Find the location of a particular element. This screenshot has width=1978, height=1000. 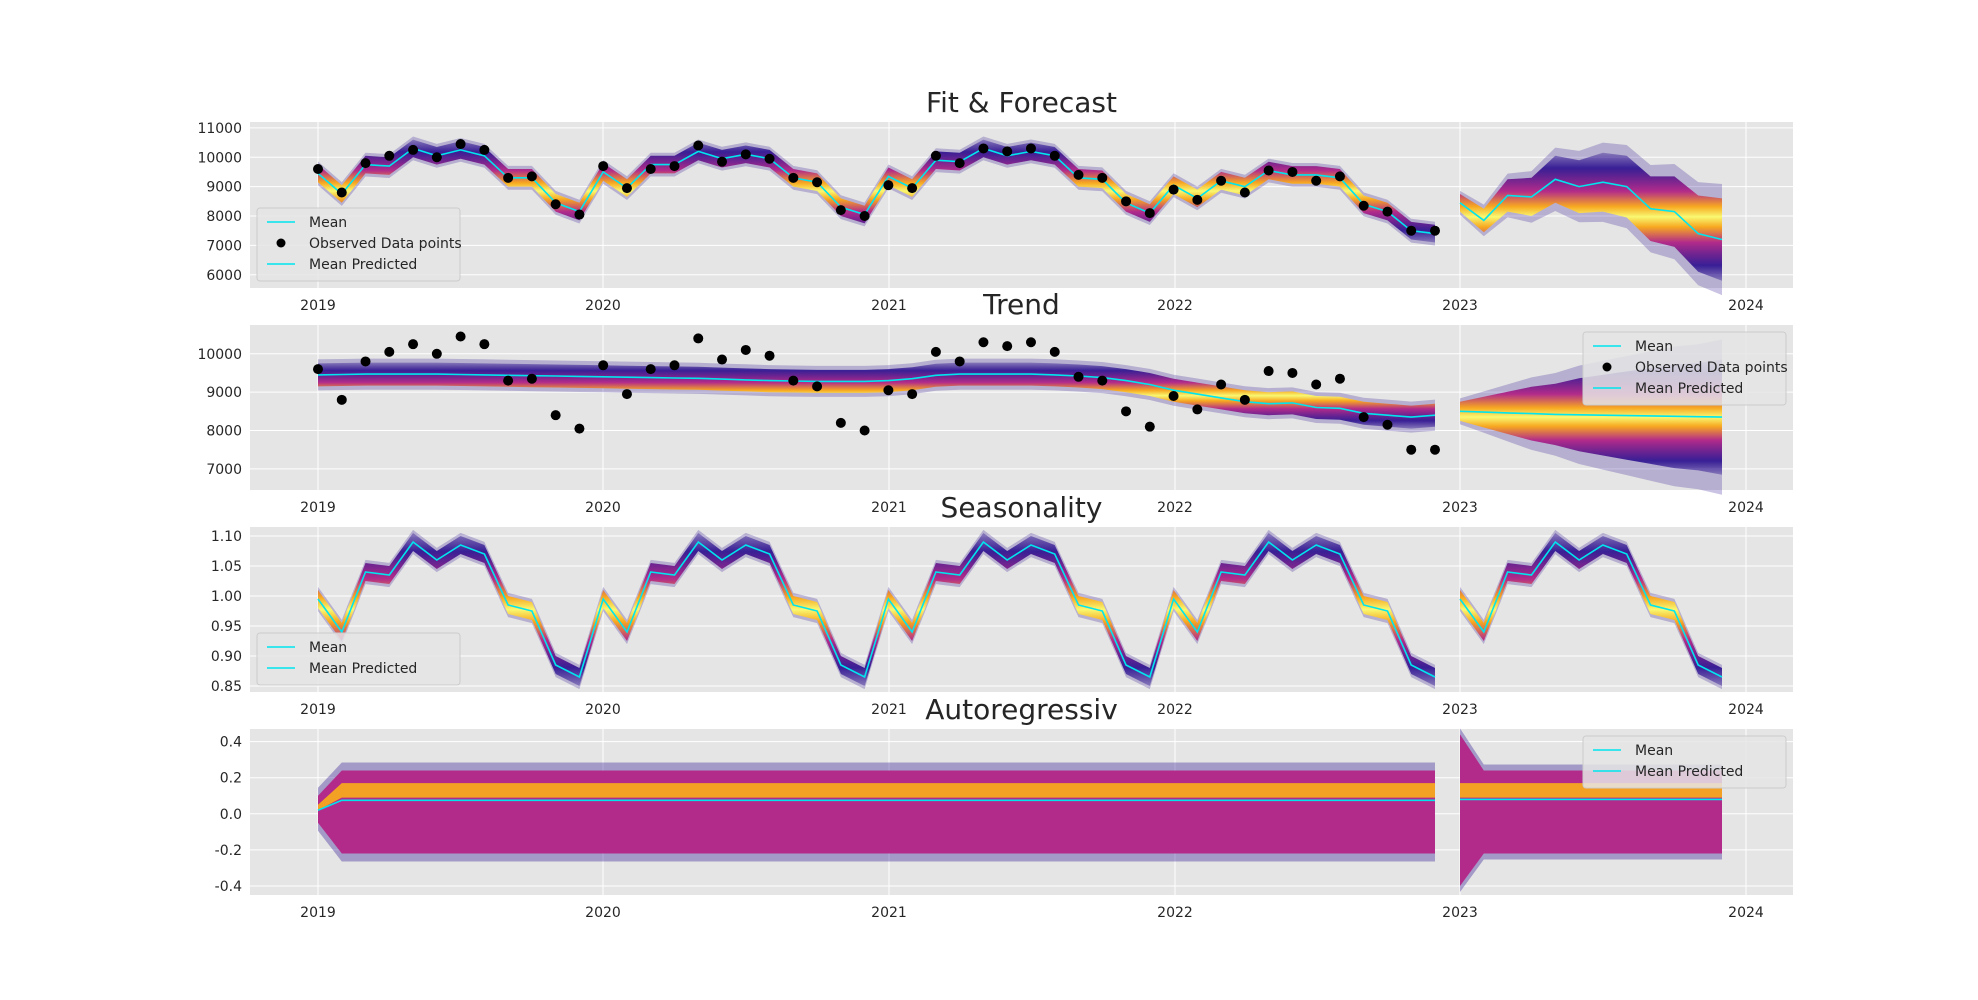

forecast-band is located at coordinates (1591, 609).